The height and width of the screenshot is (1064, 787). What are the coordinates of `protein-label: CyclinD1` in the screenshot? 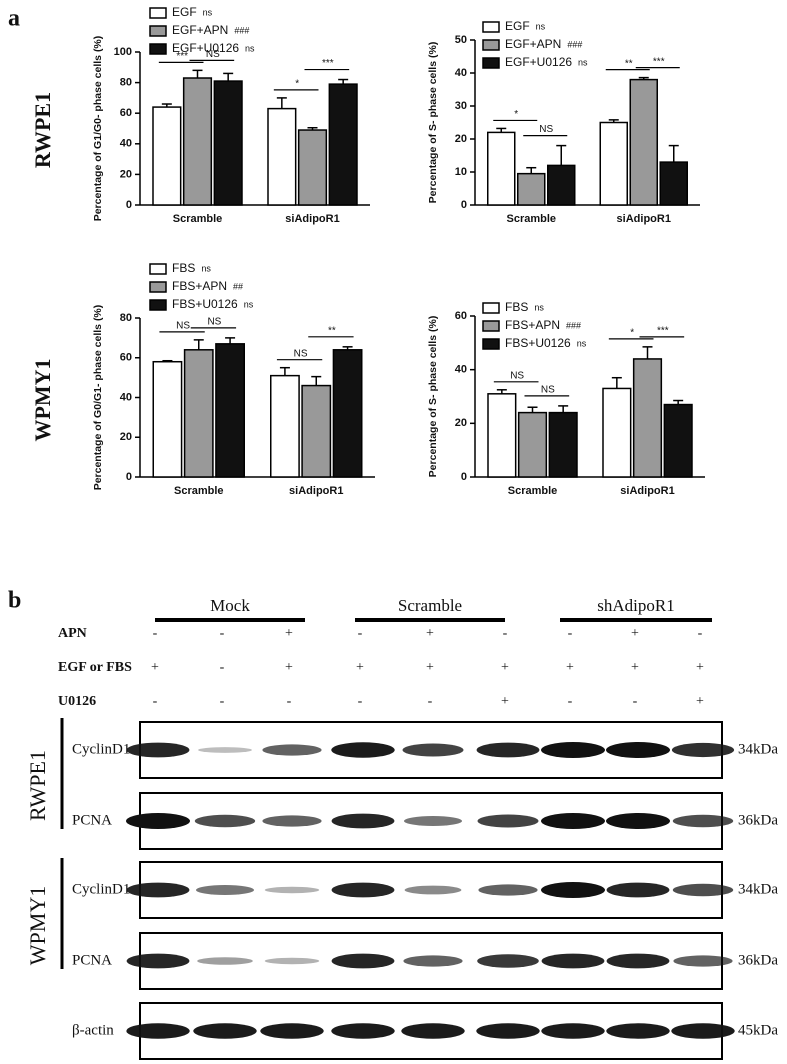 It's located at (101, 889).